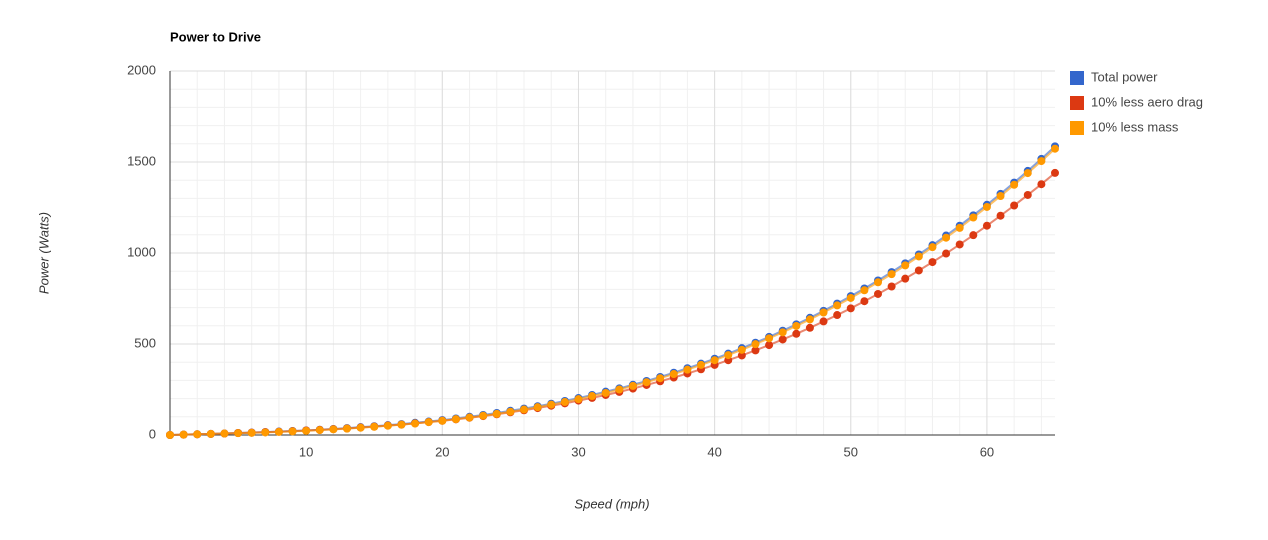 The image size is (1268, 540). Describe the element at coordinates (442, 451) in the screenshot. I see `x-tick-label: 20` at that location.